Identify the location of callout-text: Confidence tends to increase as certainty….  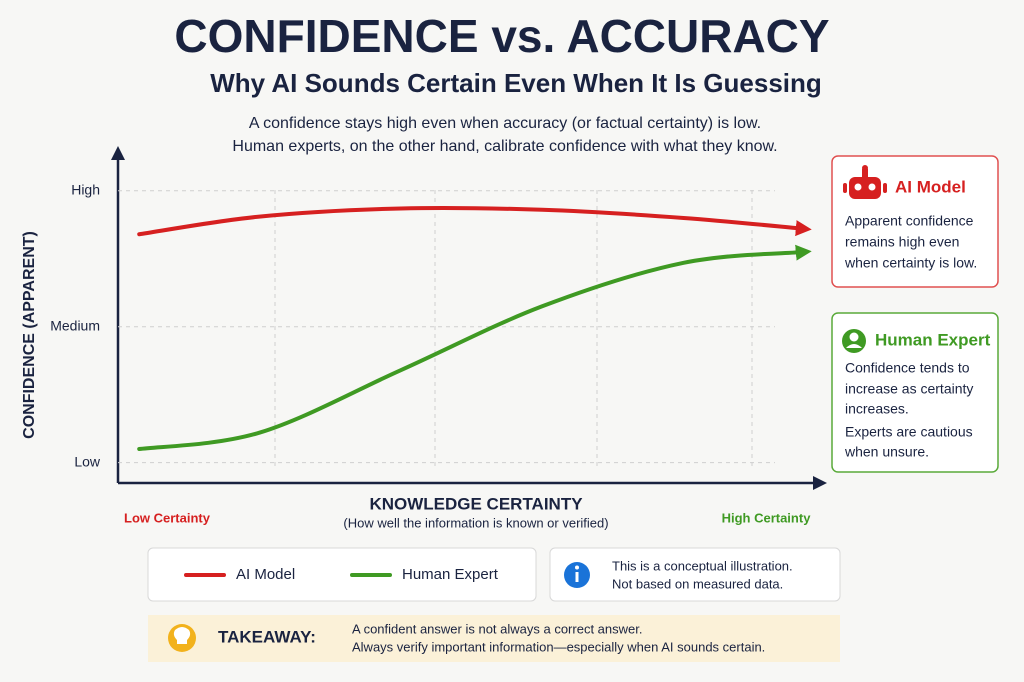
(908, 410).